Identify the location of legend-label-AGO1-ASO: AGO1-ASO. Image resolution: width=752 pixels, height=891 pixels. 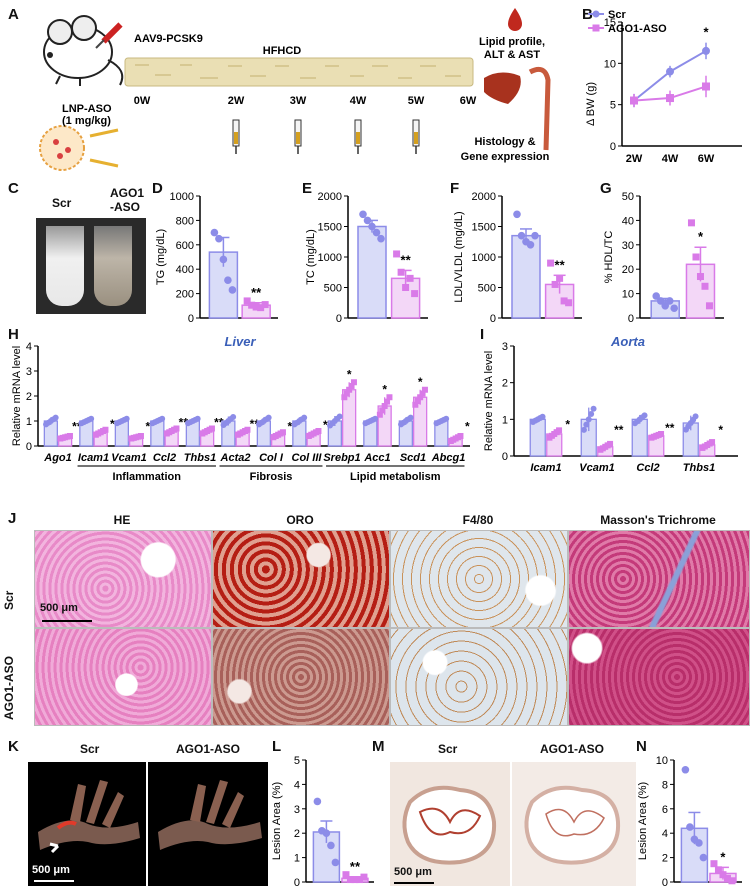
(637, 29).